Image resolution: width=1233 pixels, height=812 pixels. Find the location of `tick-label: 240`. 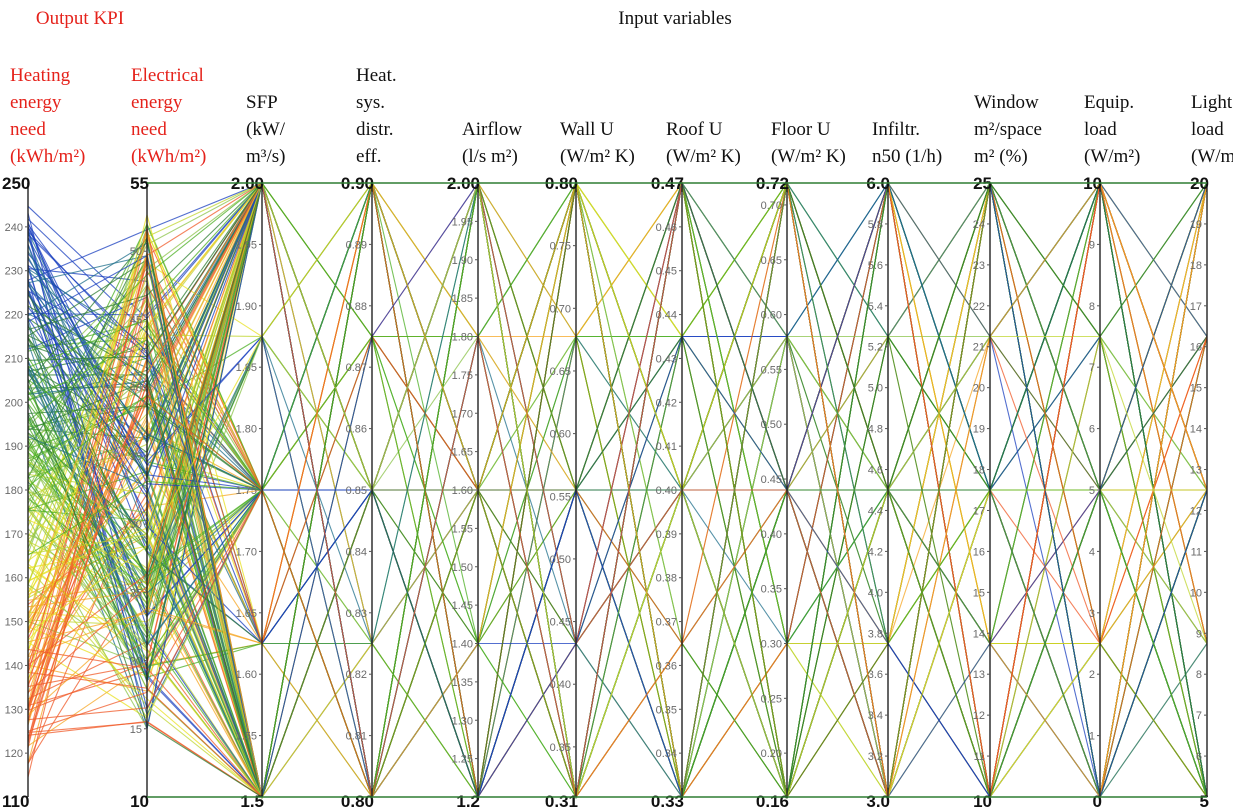

tick-label: 240 is located at coordinates (14, 228).